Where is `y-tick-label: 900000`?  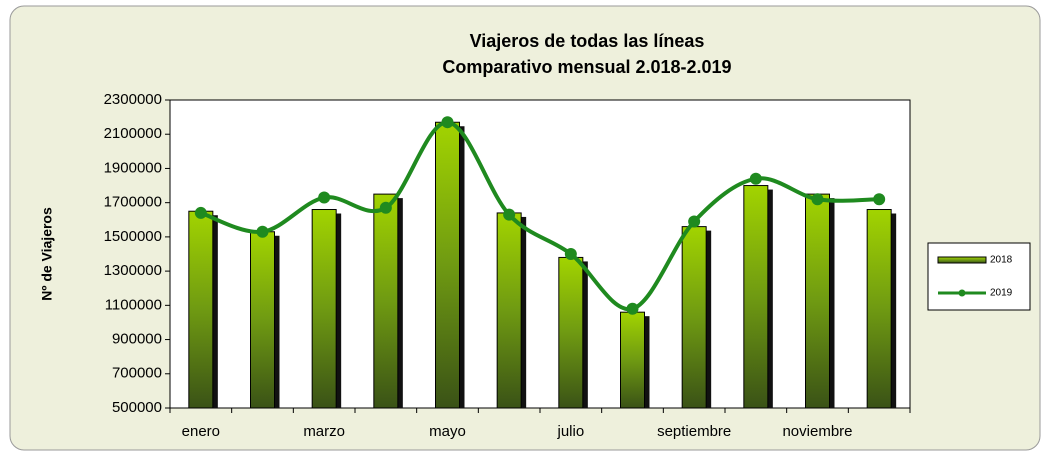 y-tick-label: 900000 is located at coordinates (137, 339).